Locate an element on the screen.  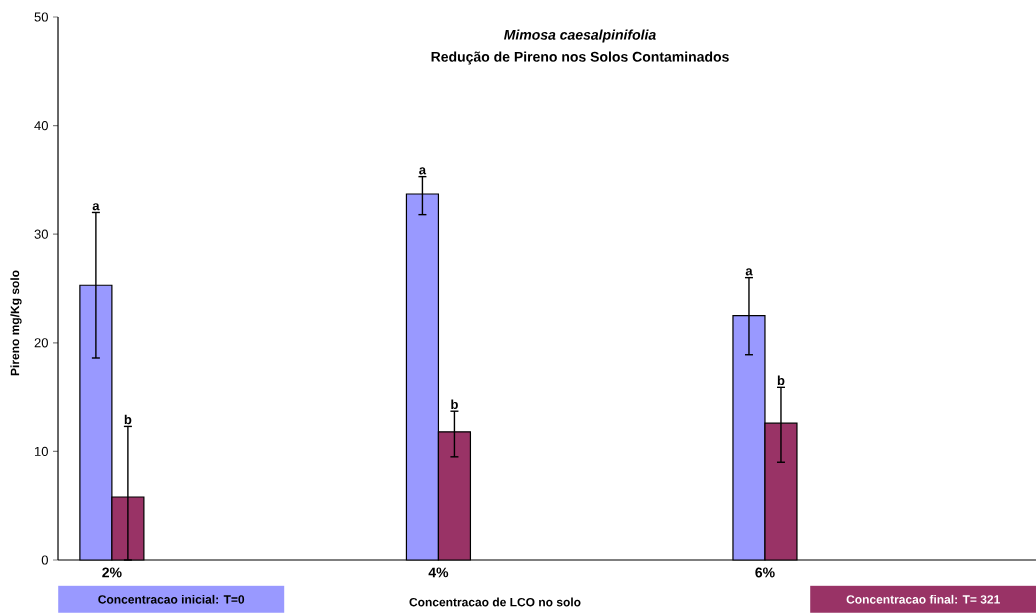
y-tick-label: 10 is located at coordinates (41, 451).